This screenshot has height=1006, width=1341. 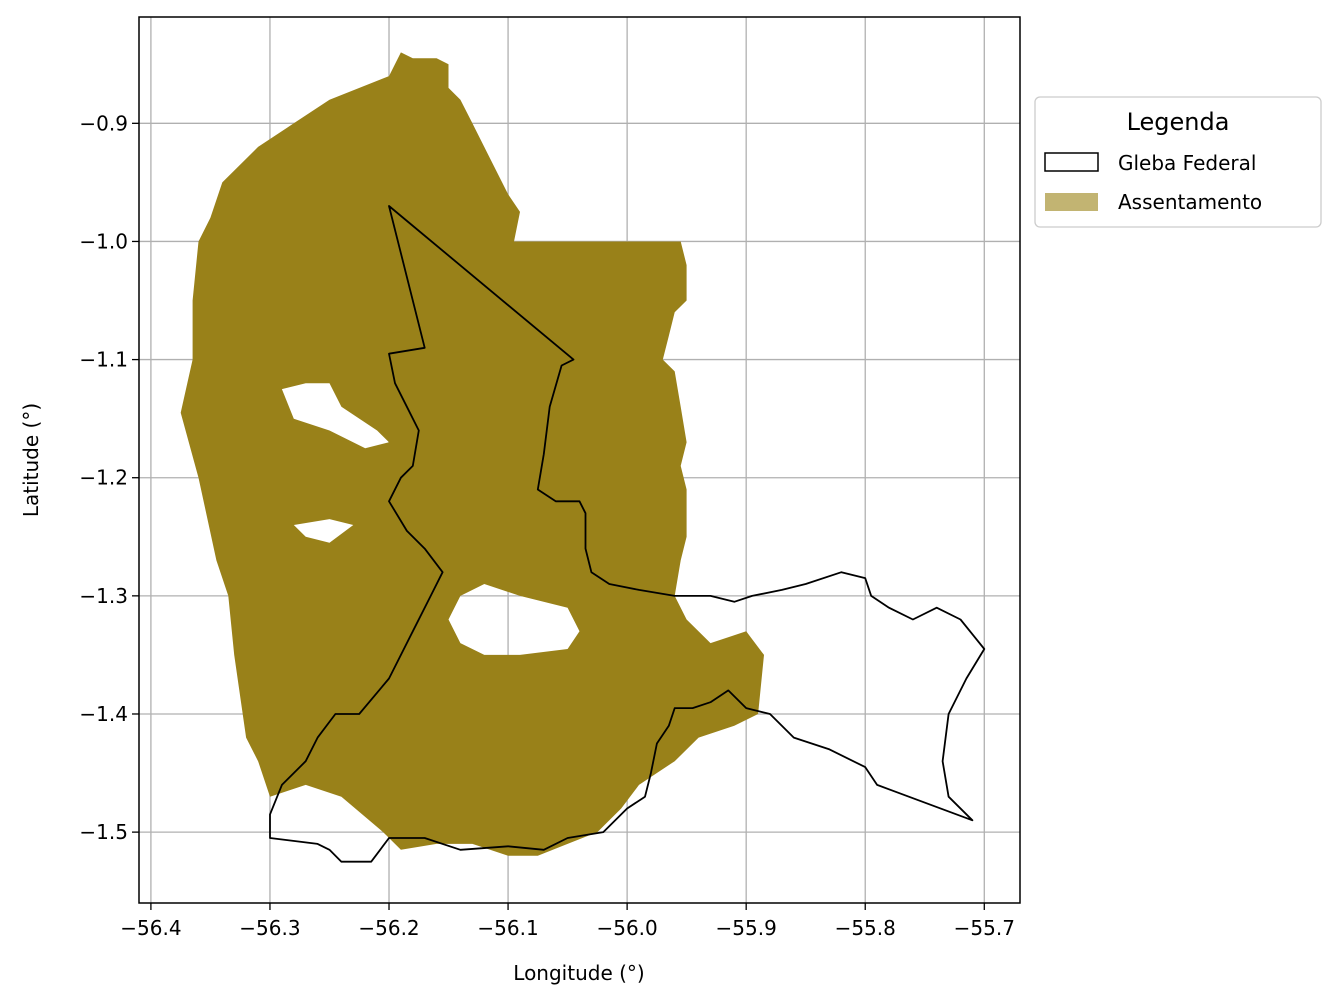 What do you see at coordinates (103, 714) in the screenshot?
I see `y-tick-label: −1.4` at bounding box center [103, 714].